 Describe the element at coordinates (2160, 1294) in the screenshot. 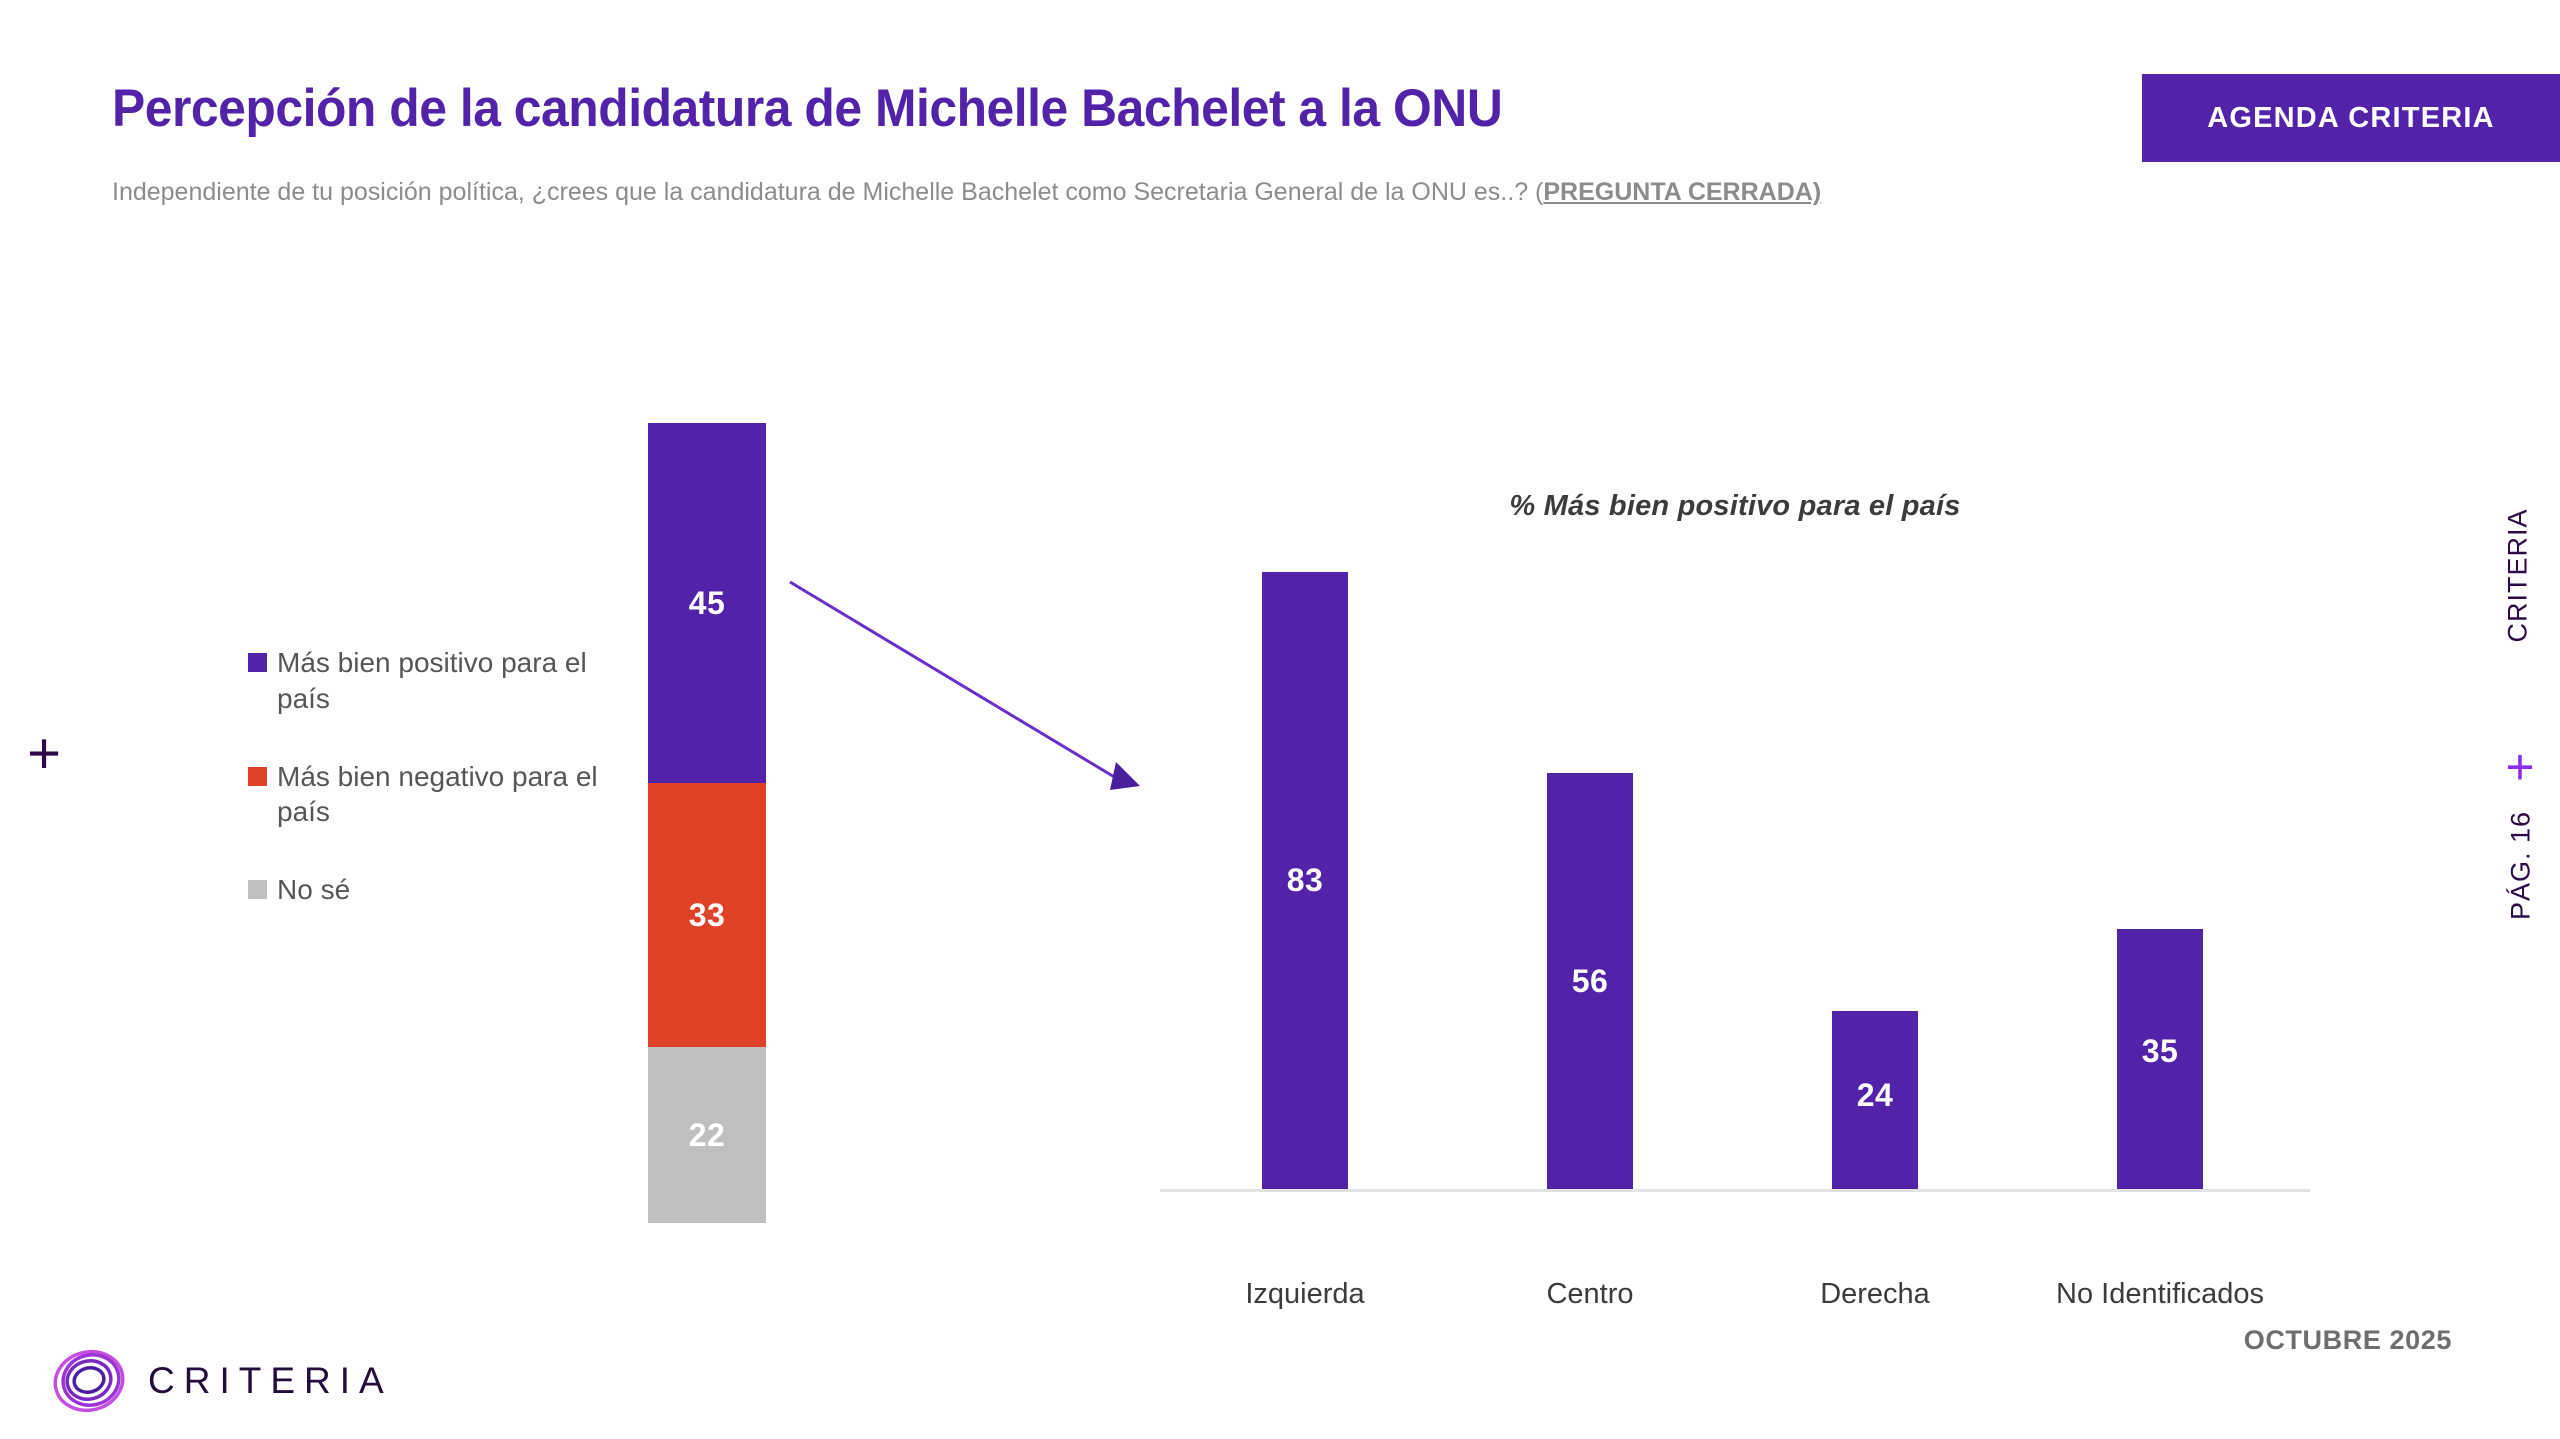

I see `x-axis-label-no-identificados: No Identificados` at that location.